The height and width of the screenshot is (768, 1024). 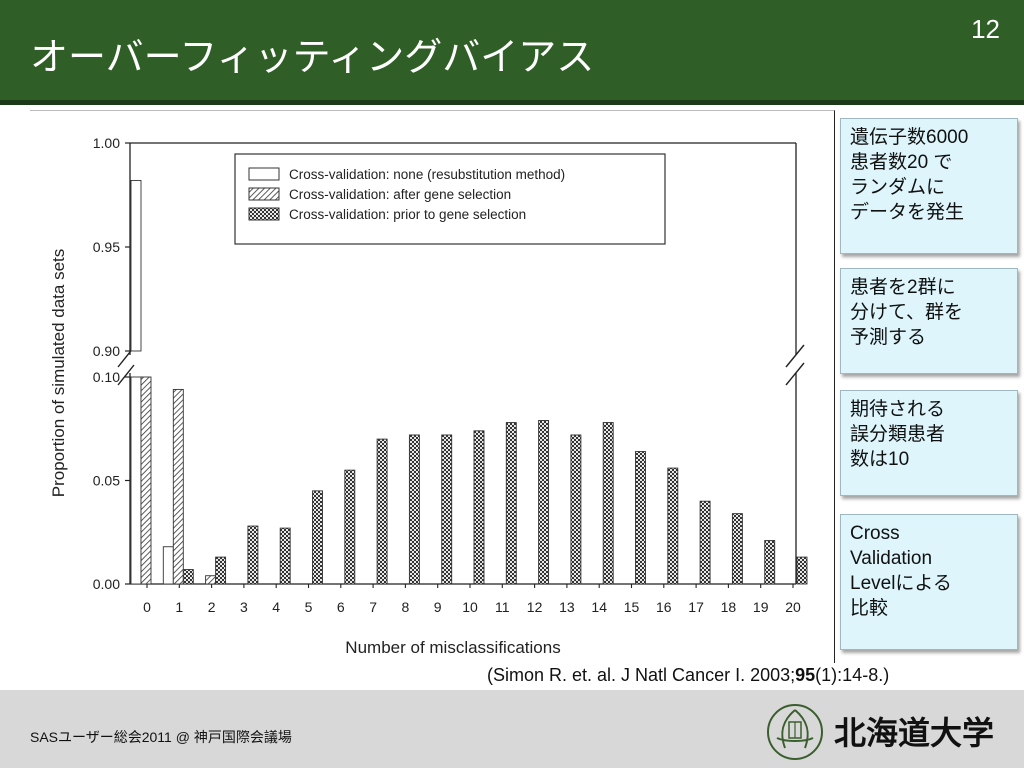 What do you see at coordinates (512, 729) in the screenshot?
I see `footer-bar` at bounding box center [512, 729].